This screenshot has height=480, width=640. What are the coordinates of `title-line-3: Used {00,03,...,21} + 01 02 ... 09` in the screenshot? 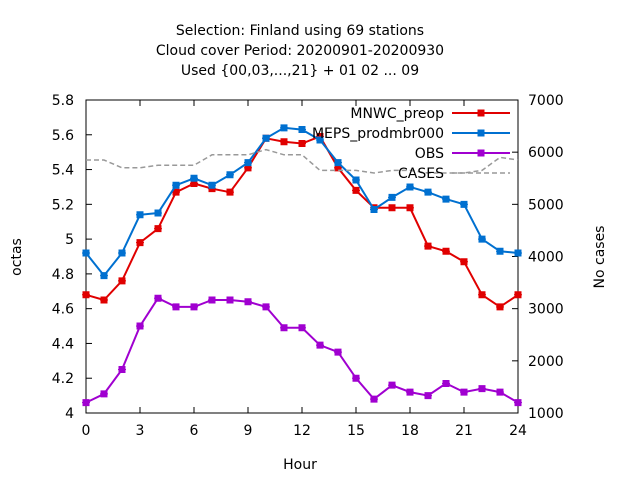 It's located at (300, 71).